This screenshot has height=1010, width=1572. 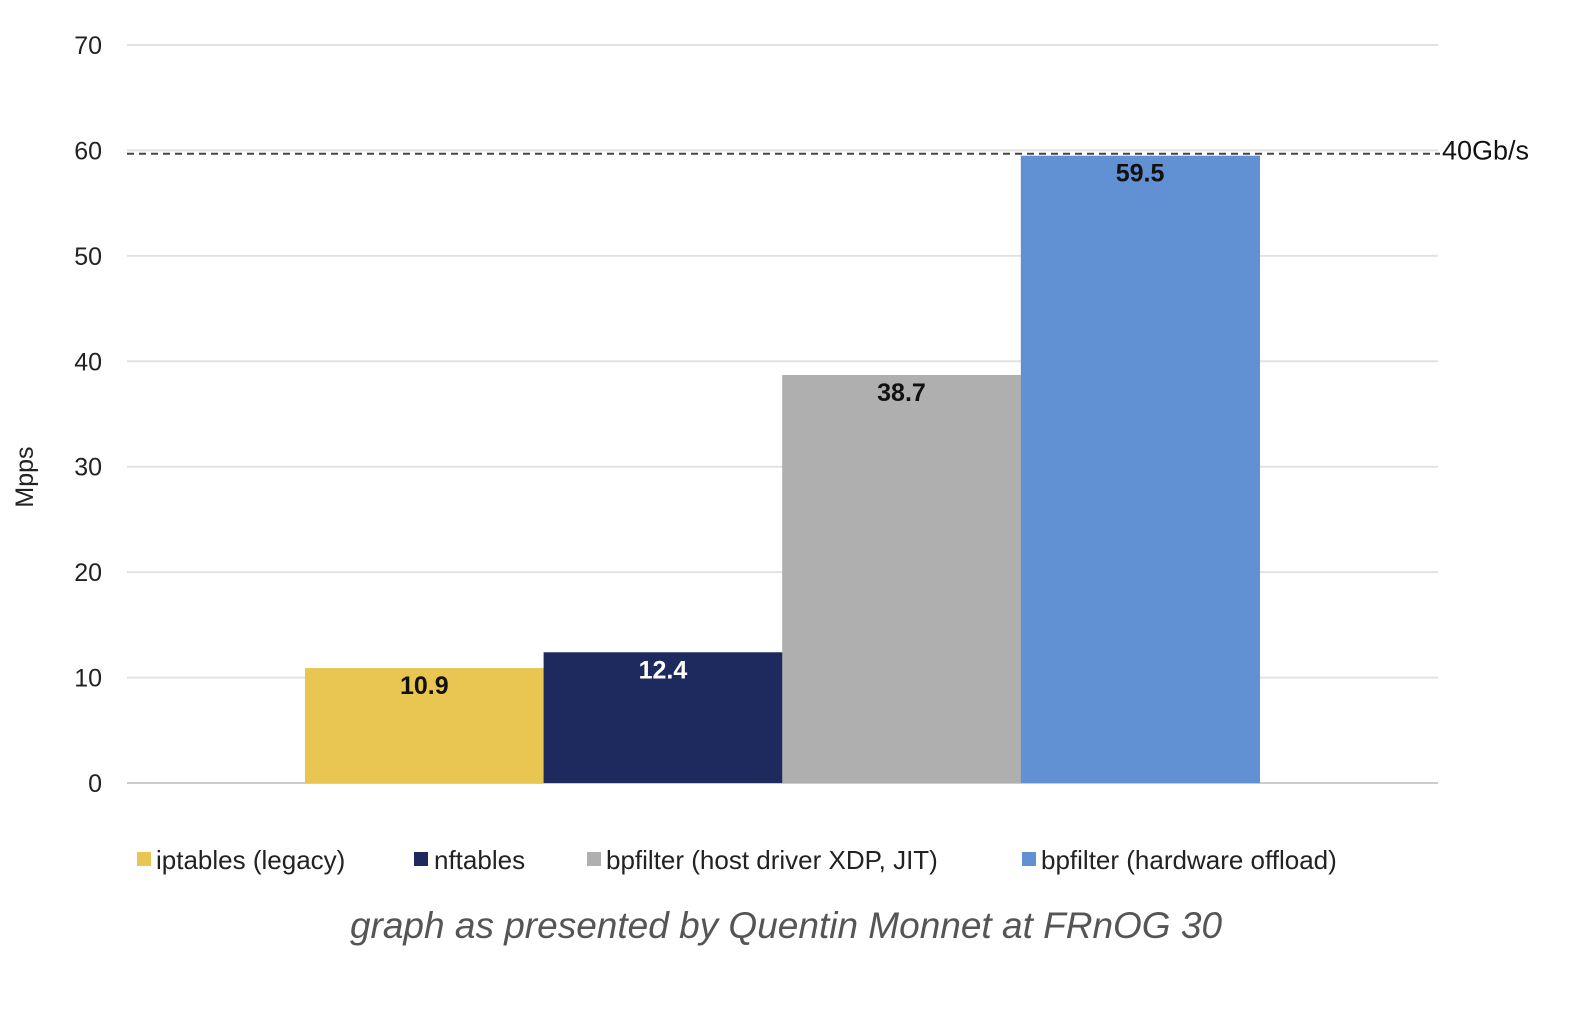 What do you see at coordinates (88, 151) in the screenshot?
I see `y-tick-label: 60` at bounding box center [88, 151].